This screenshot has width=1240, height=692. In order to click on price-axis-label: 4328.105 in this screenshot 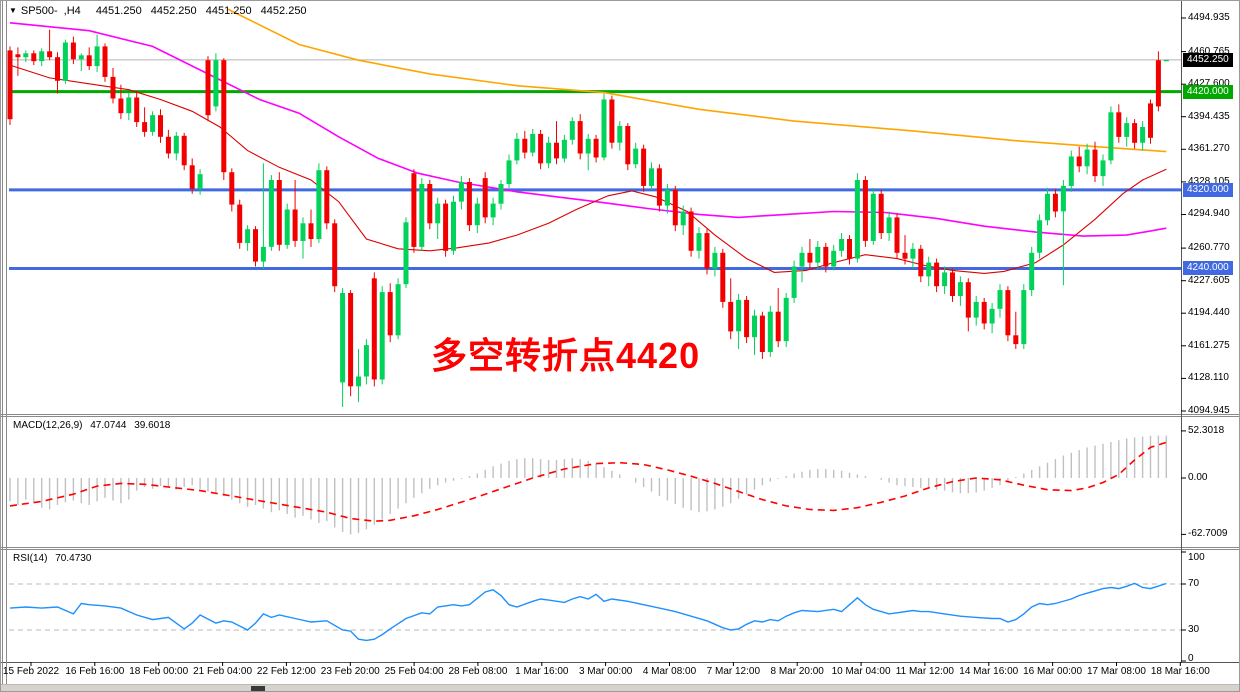, I will do `click(1209, 181)`.